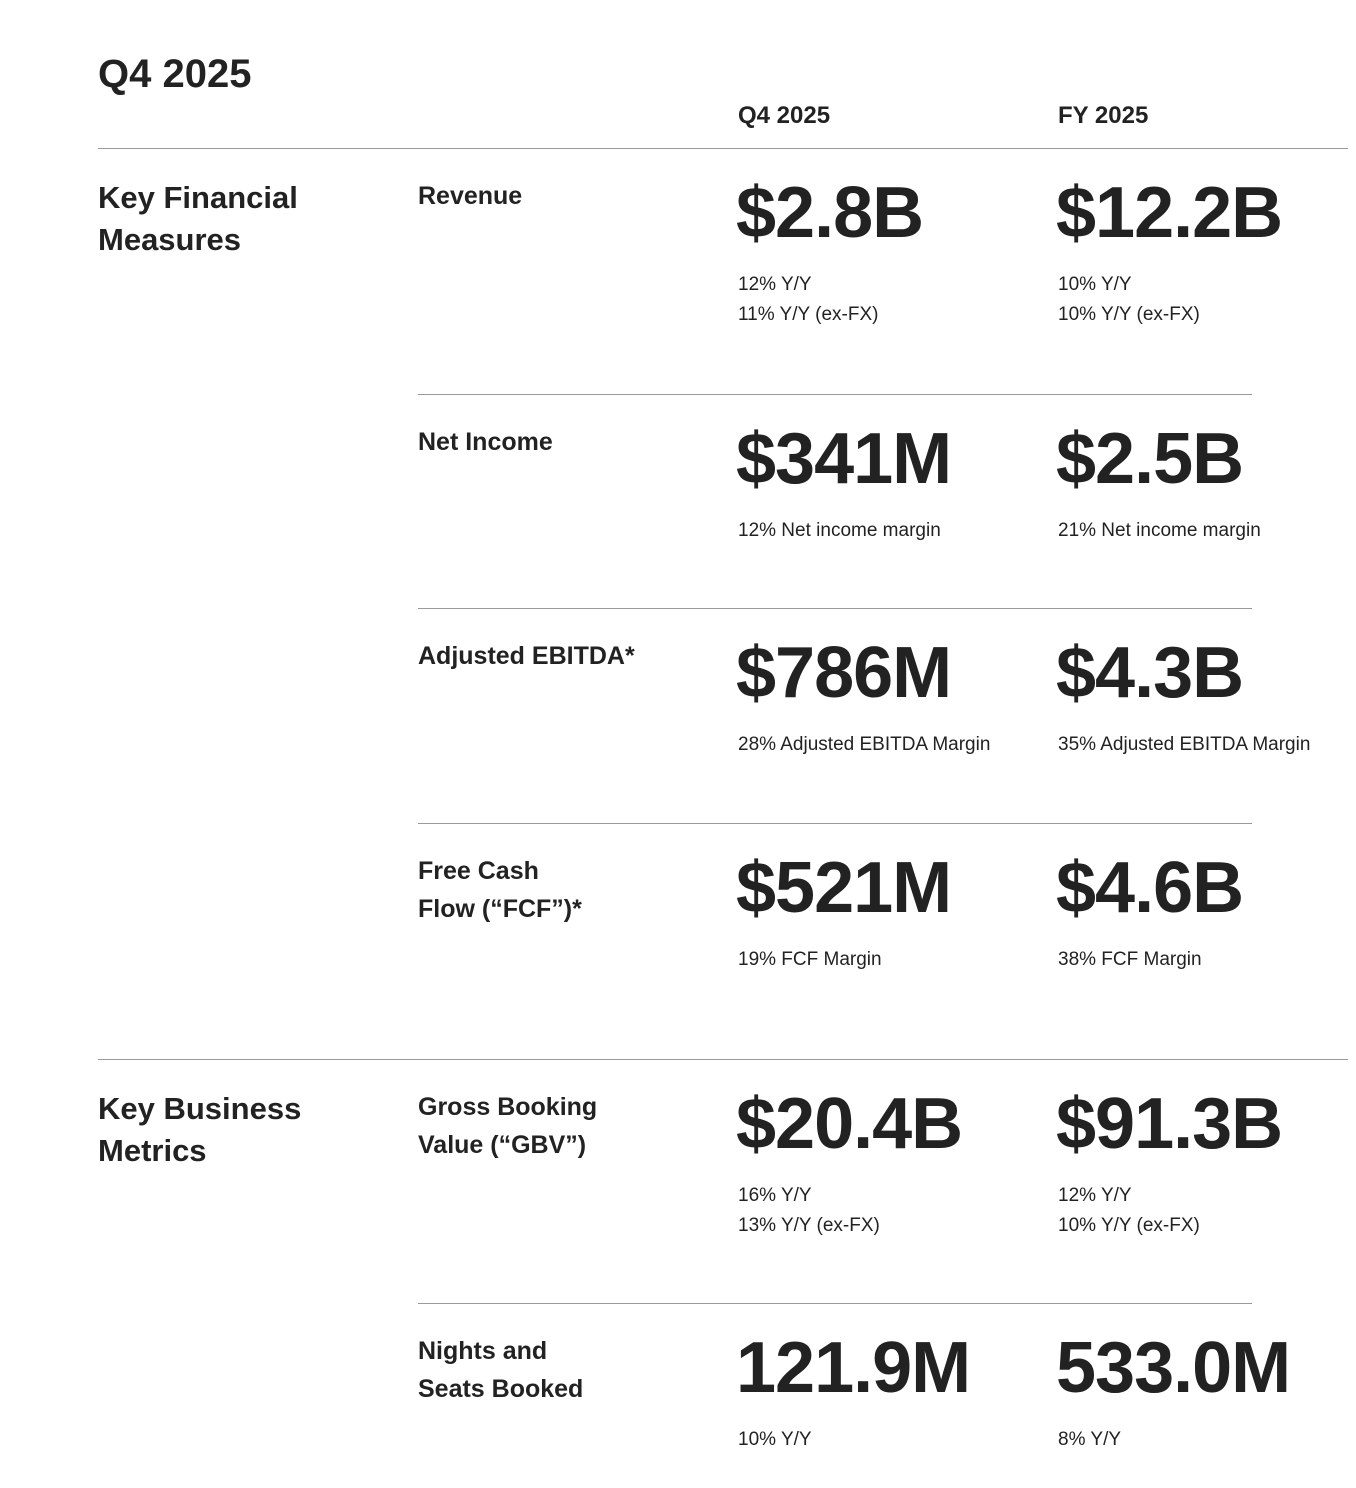 The height and width of the screenshot is (1488, 1356). Describe the element at coordinates (1173, 1368) in the screenshot. I see `metric-value: 533.0M` at that location.